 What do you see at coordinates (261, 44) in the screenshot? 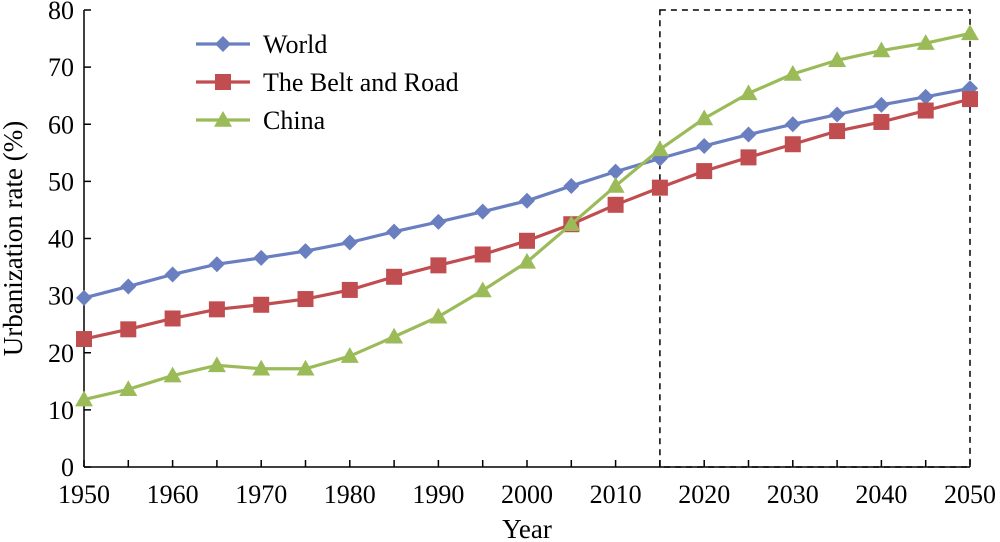
I see `legend-item: World` at bounding box center [261, 44].